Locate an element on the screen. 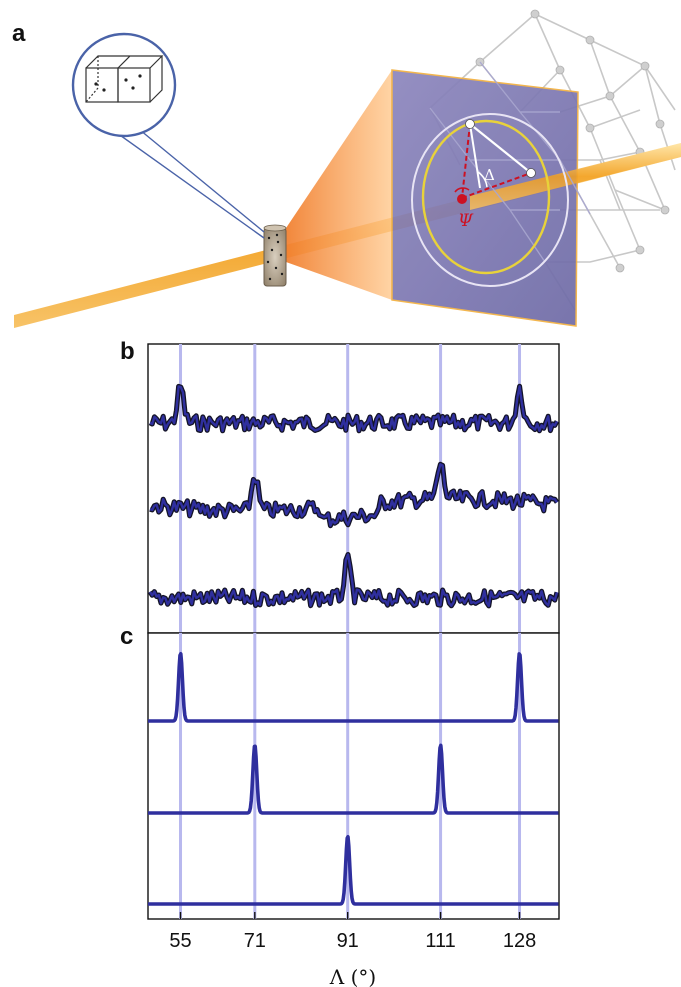 The height and width of the screenshot is (987, 681). angle-construction: Δ Ψ is located at coordinates (495, 175).